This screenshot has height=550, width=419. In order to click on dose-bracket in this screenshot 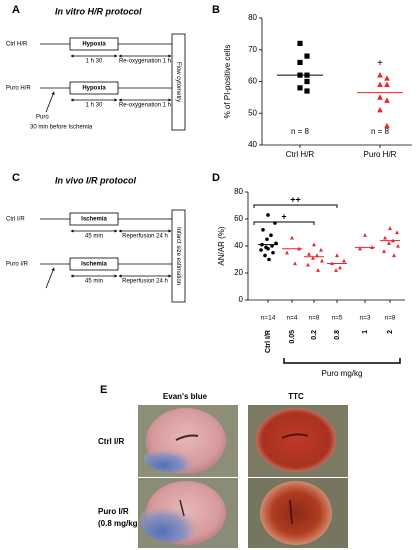, I will do `click(342, 361)`.